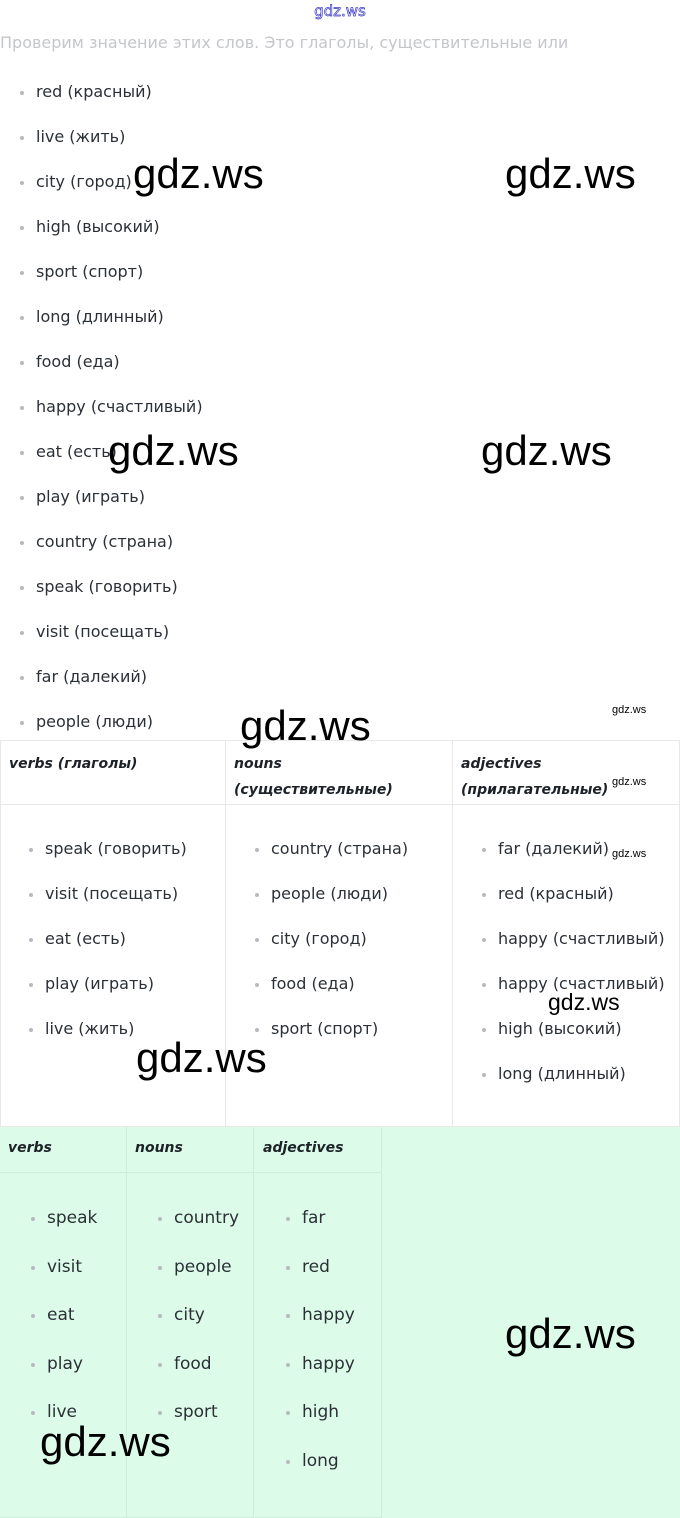  What do you see at coordinates (185, 1363) in the screenshot?
I see `list-item: food` at bounding box center [185, 1363].